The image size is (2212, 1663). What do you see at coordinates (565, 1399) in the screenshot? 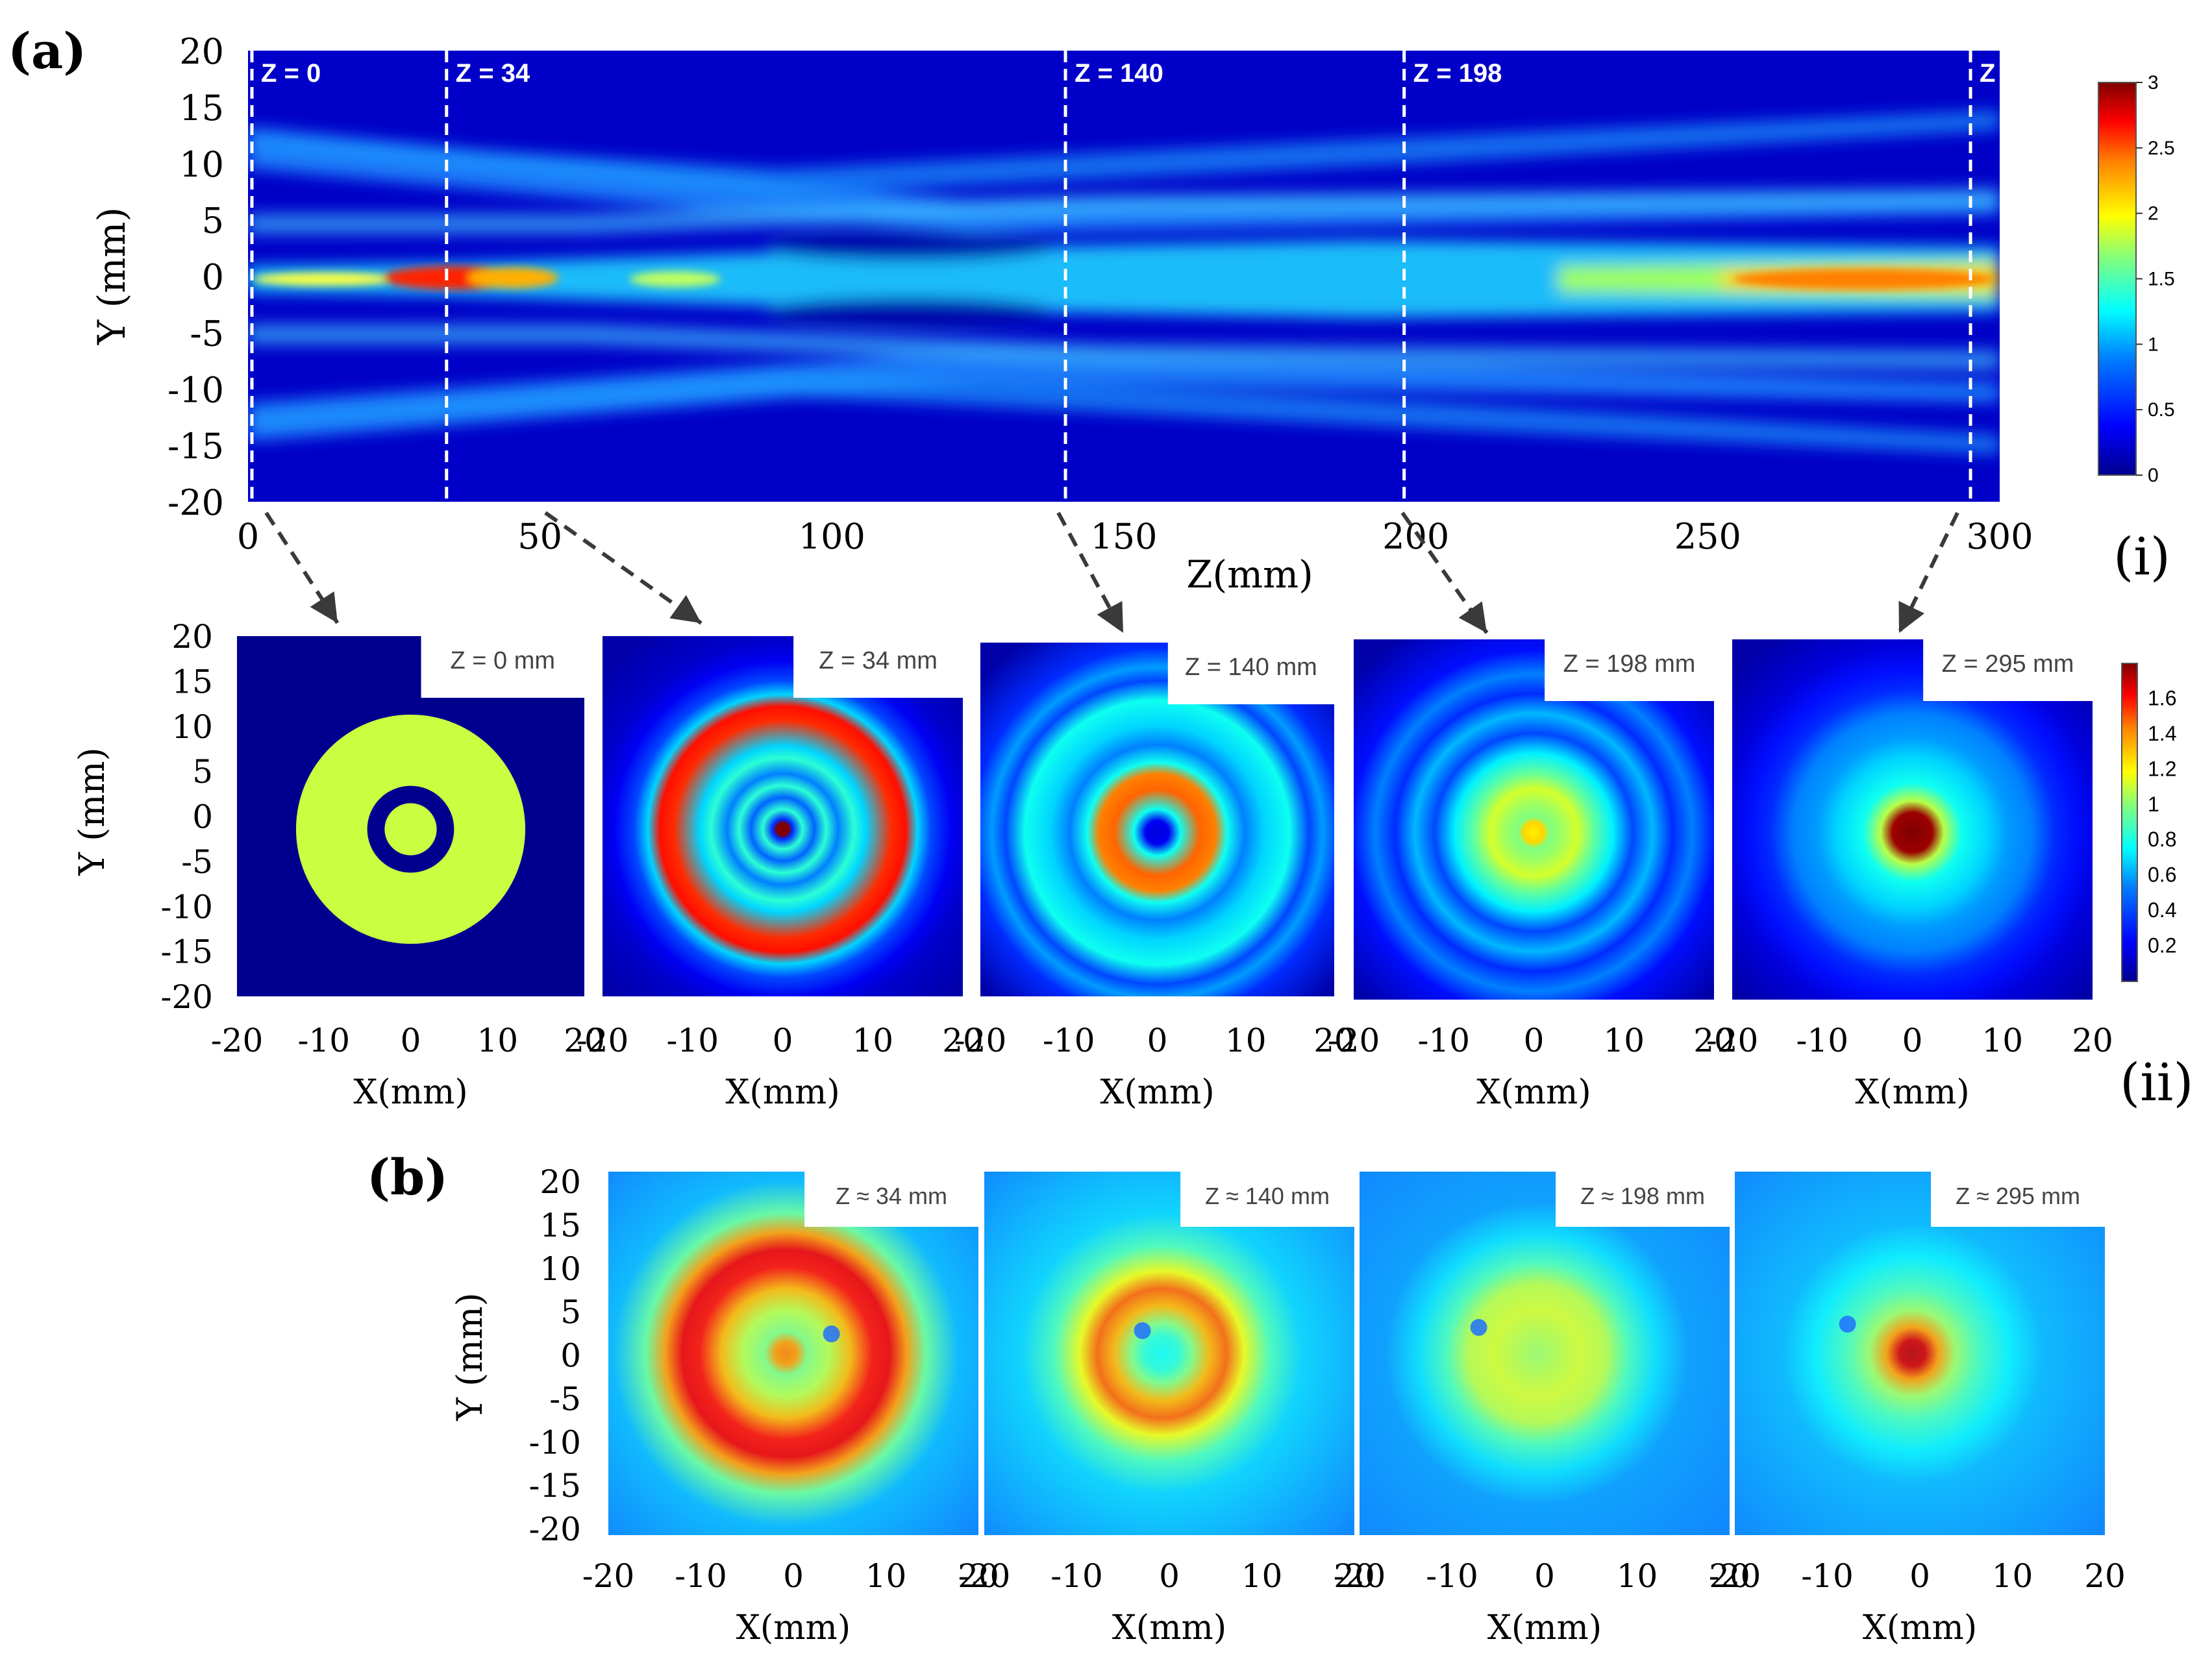
I see `experimental-y-tick: -5` at bounding box center [565, 1399].